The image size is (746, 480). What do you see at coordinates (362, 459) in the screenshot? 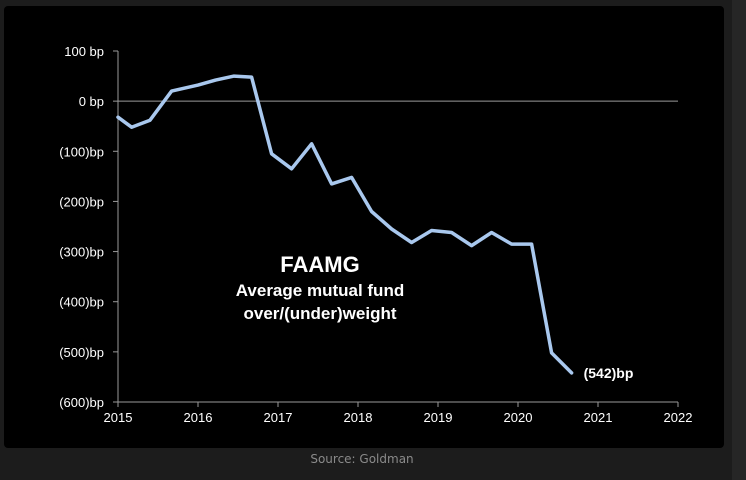
I see `source-caption: Source: Goldman` at bounding box center [362, 459].